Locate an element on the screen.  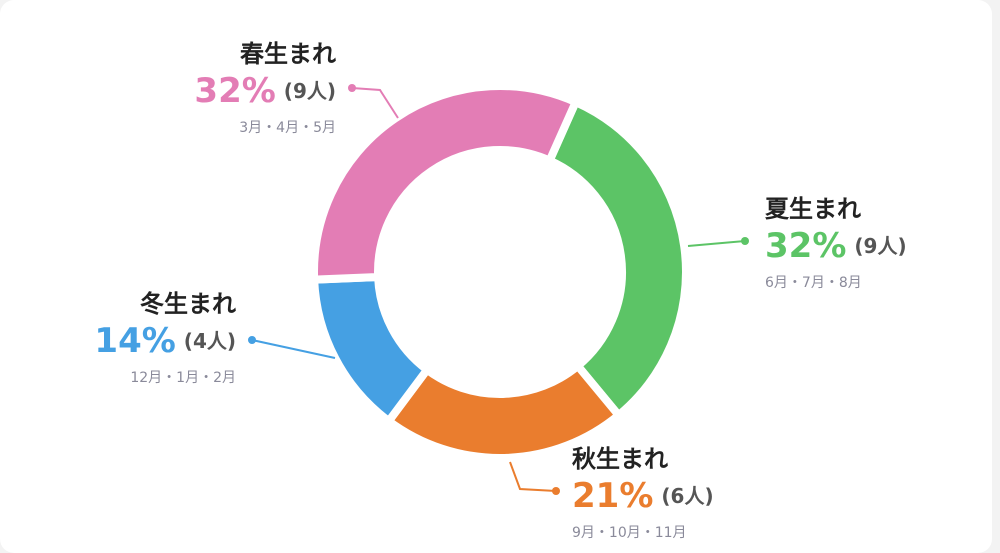
count: (6人) is located at coordinates (687, 496).